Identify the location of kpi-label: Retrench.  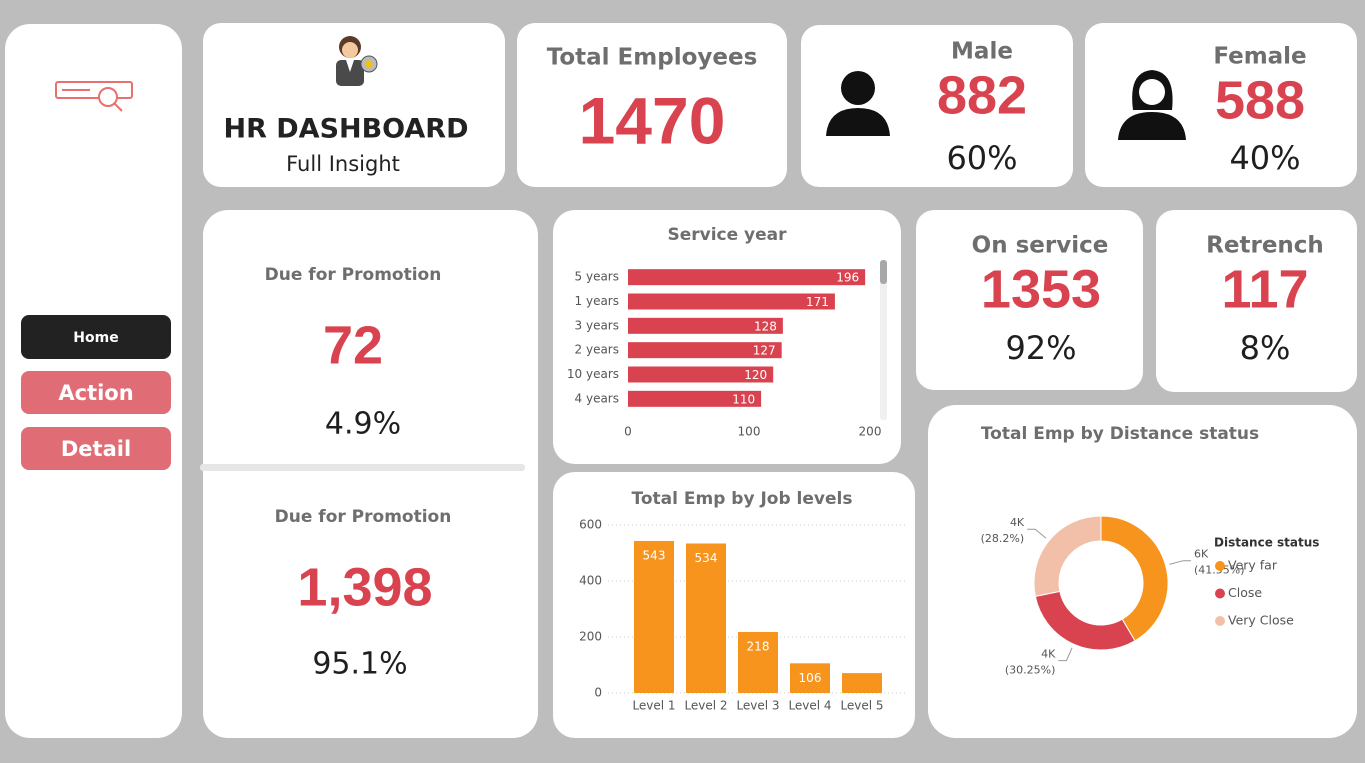
(1265, 246).